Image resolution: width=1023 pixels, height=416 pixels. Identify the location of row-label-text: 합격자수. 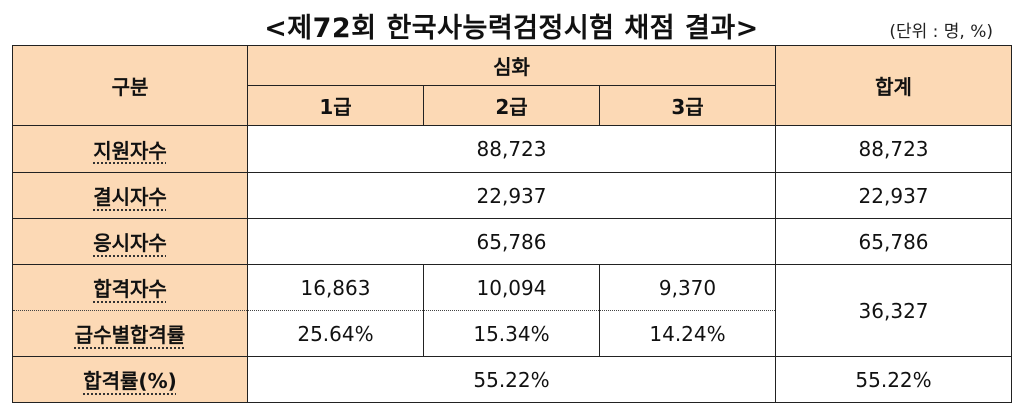
(130, 289).